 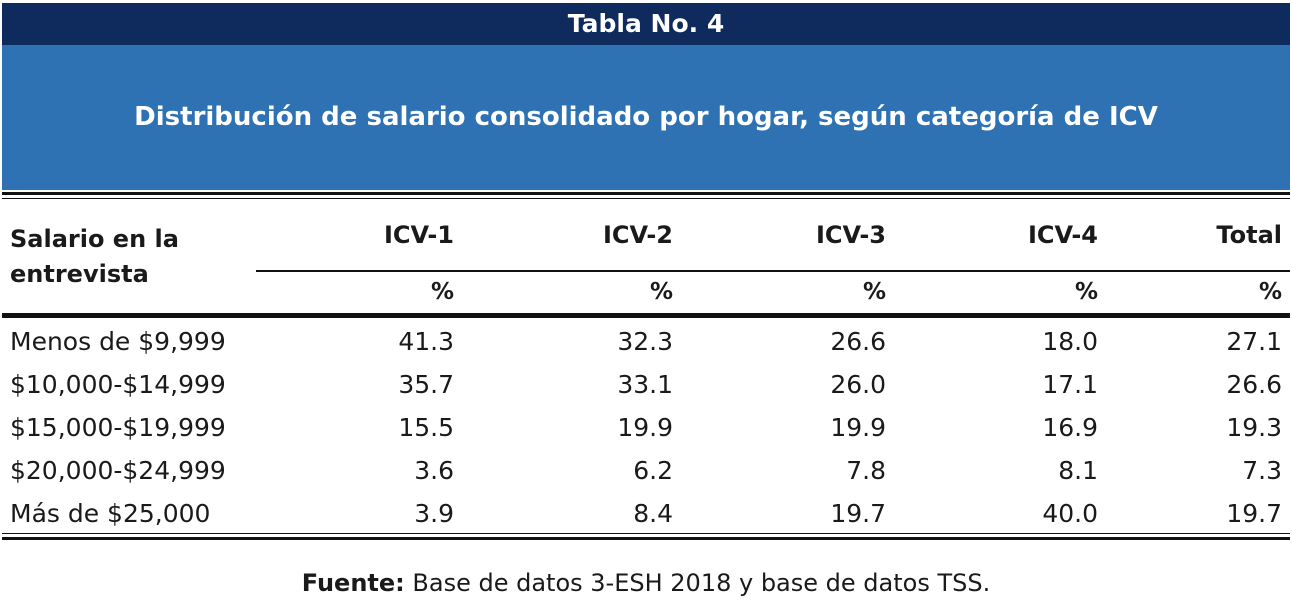 What do you see at coordinates (426, 384) in the screenshot?
I see `cell-icv1: 35.7` at bounding box center [426, 384].